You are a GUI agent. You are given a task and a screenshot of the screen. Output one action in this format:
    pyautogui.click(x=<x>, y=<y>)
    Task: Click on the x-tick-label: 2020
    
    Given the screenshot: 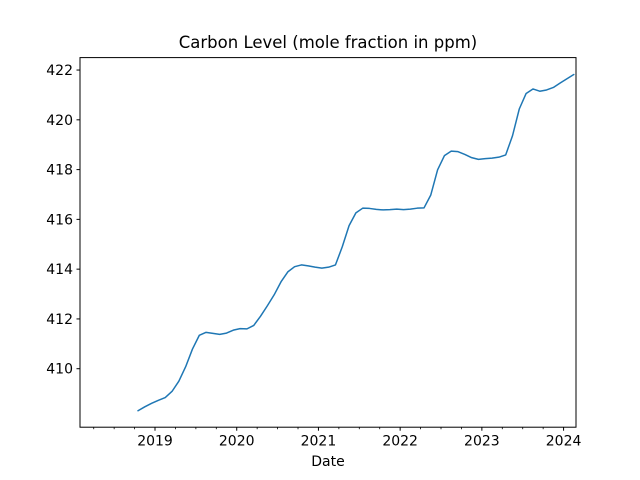 What is the action you would take?
    pyautogui.click(x=237, y=442)
    